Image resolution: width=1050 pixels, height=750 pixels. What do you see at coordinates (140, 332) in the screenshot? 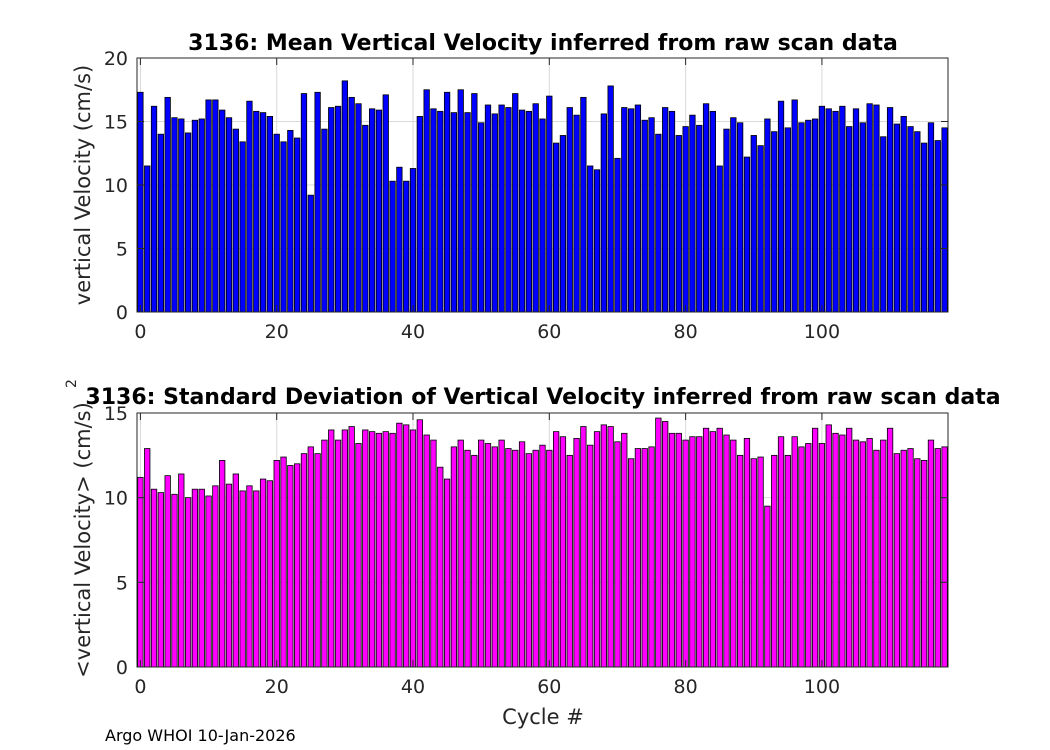
I see `x-tick-label: 0` at bounding box center [140, 332].